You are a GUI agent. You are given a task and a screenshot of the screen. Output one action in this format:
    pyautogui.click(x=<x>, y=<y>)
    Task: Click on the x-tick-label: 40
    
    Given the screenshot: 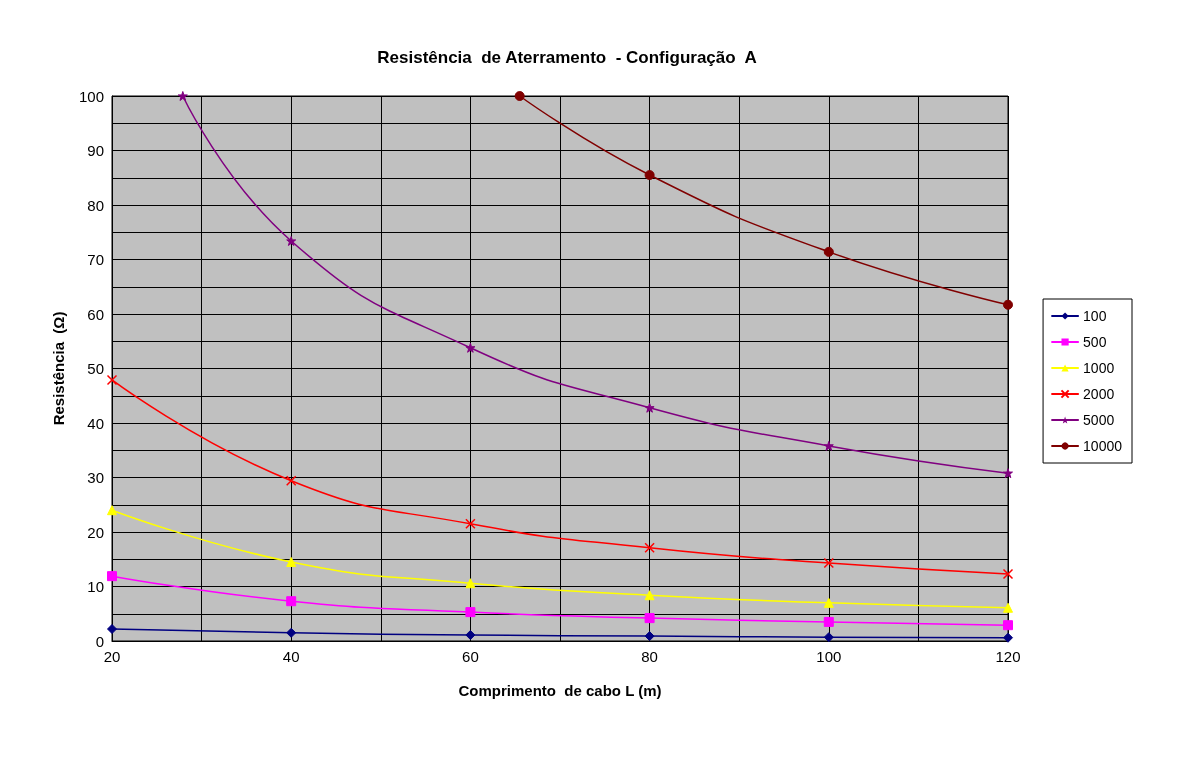 What is the action you would take?
    pyautogui.click(x=291, y=656)
    